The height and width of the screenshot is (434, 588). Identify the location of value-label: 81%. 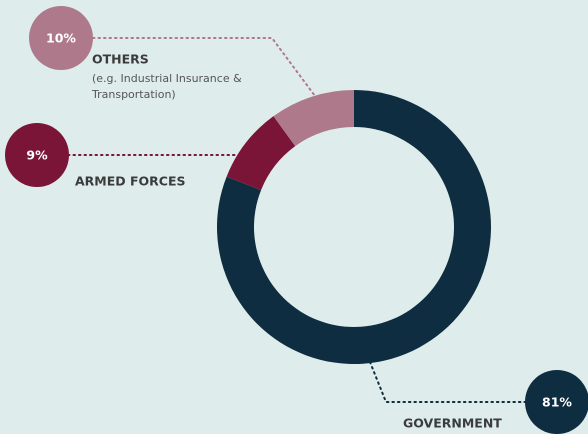
(557, 402).